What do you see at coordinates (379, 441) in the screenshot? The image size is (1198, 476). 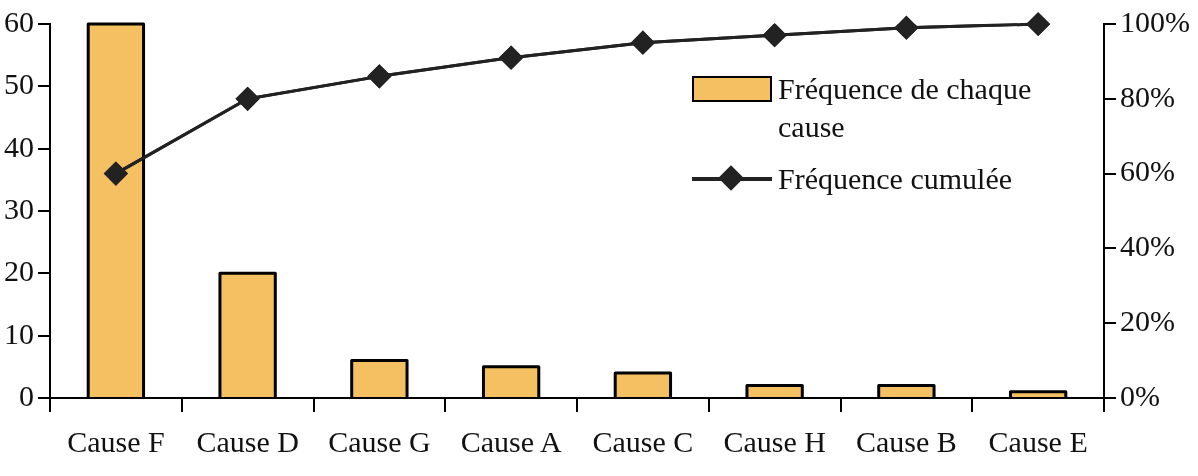 I see `x-tick-label: Cause G` at bounding box center [379, 441].